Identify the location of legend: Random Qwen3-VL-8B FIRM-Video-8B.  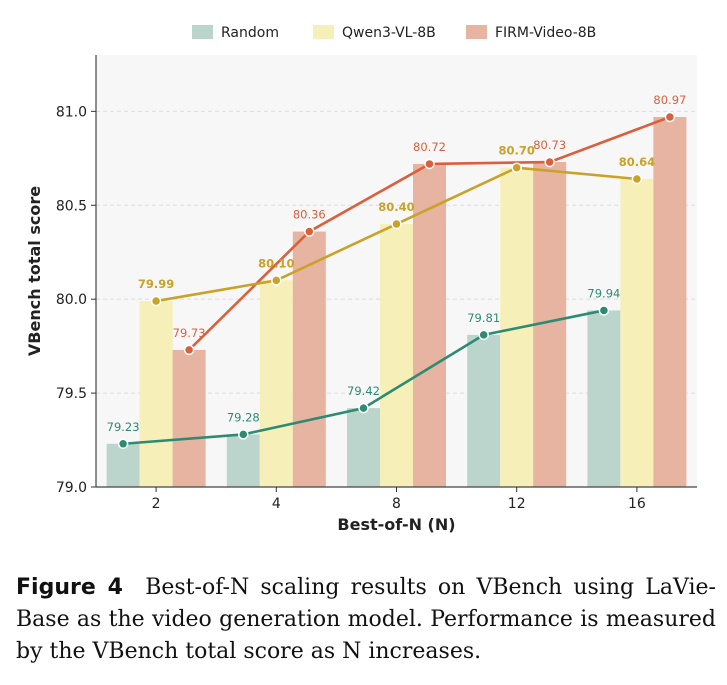
(394, 33).